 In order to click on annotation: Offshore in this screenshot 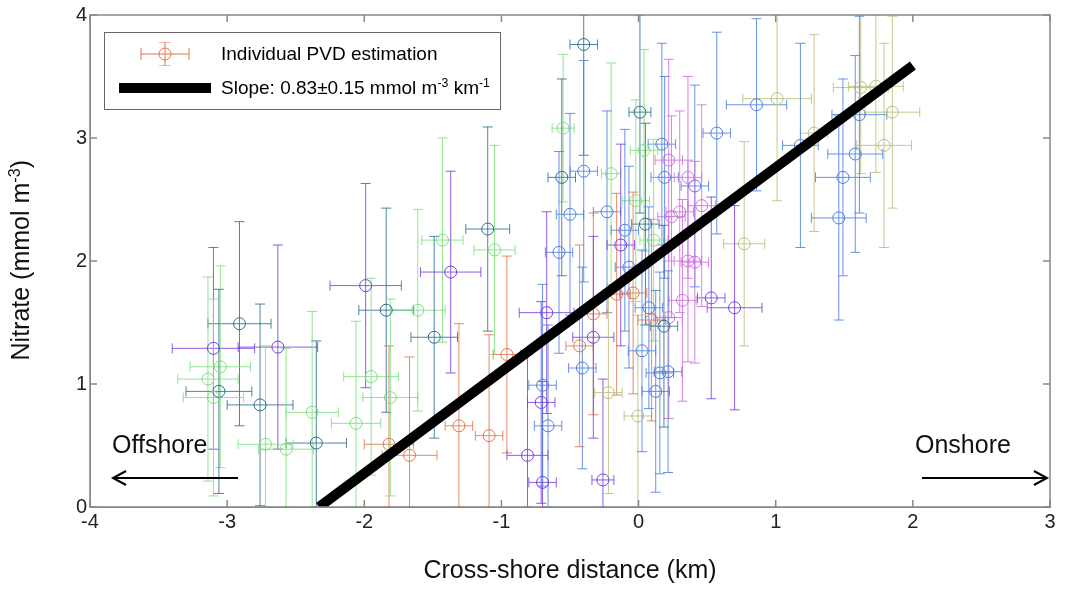, I will do `click(160, 444)`.